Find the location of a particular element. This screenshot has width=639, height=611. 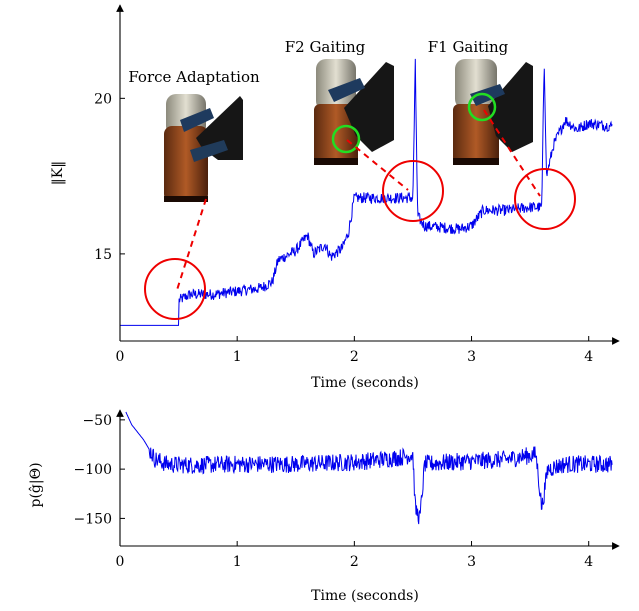

photo-f2-gaiting is located at coordinates (354, 112).